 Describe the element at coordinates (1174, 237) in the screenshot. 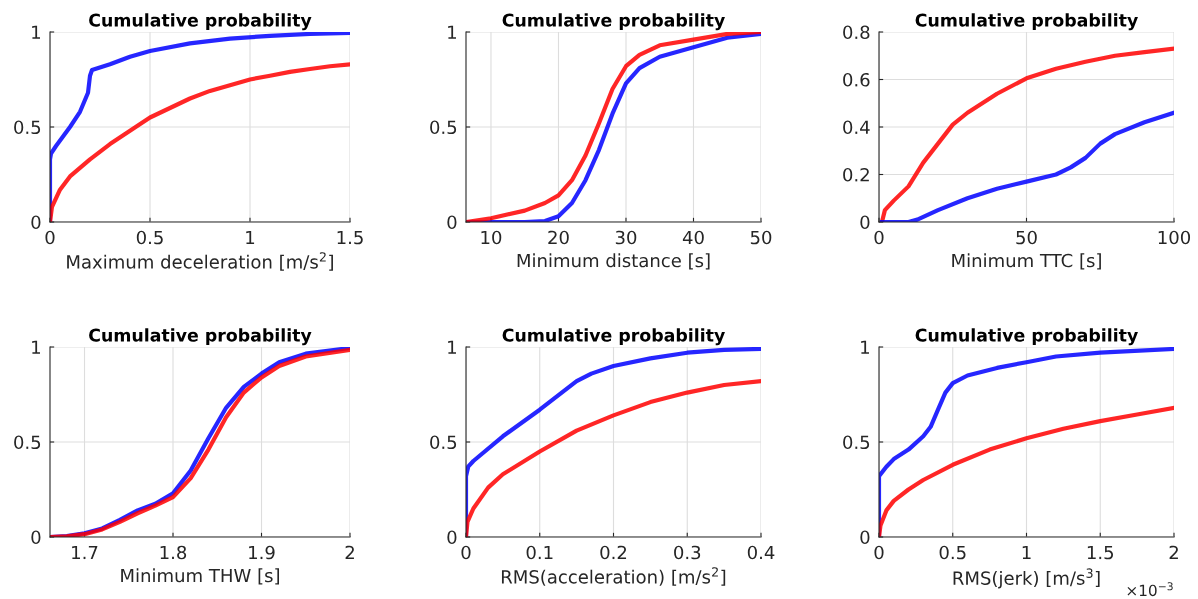

I see `x-tick-label: 100` at that location.